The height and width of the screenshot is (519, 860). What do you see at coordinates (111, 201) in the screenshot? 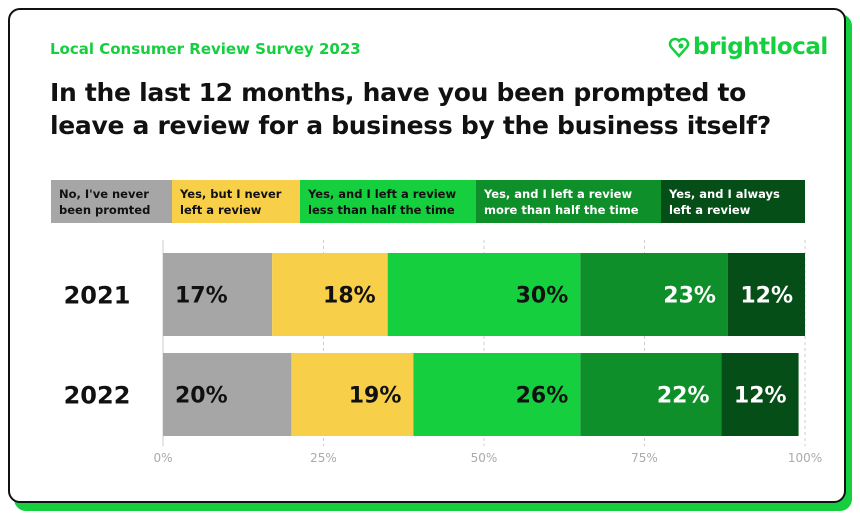
I see `legend-item: No, I've never been promted` at bounding box center [111, 201].